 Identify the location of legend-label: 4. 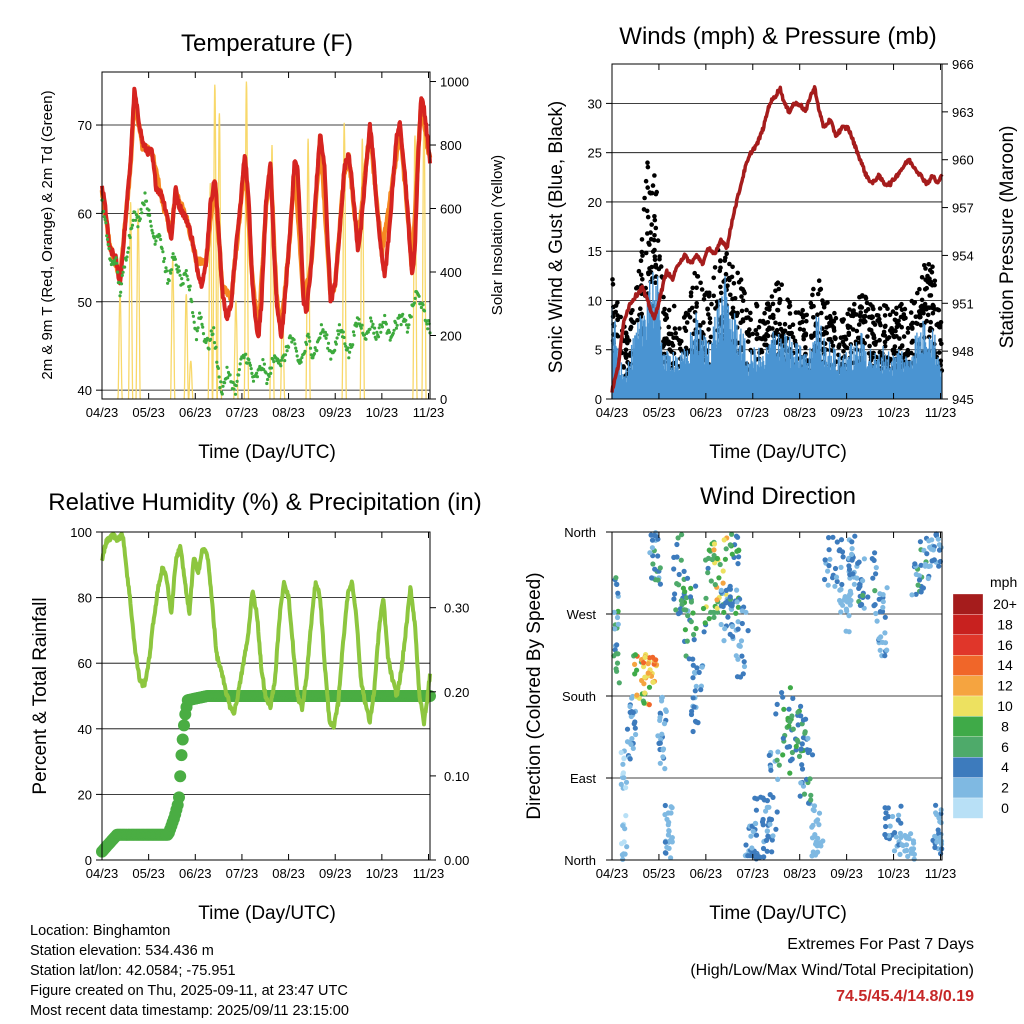
(1005, 767).